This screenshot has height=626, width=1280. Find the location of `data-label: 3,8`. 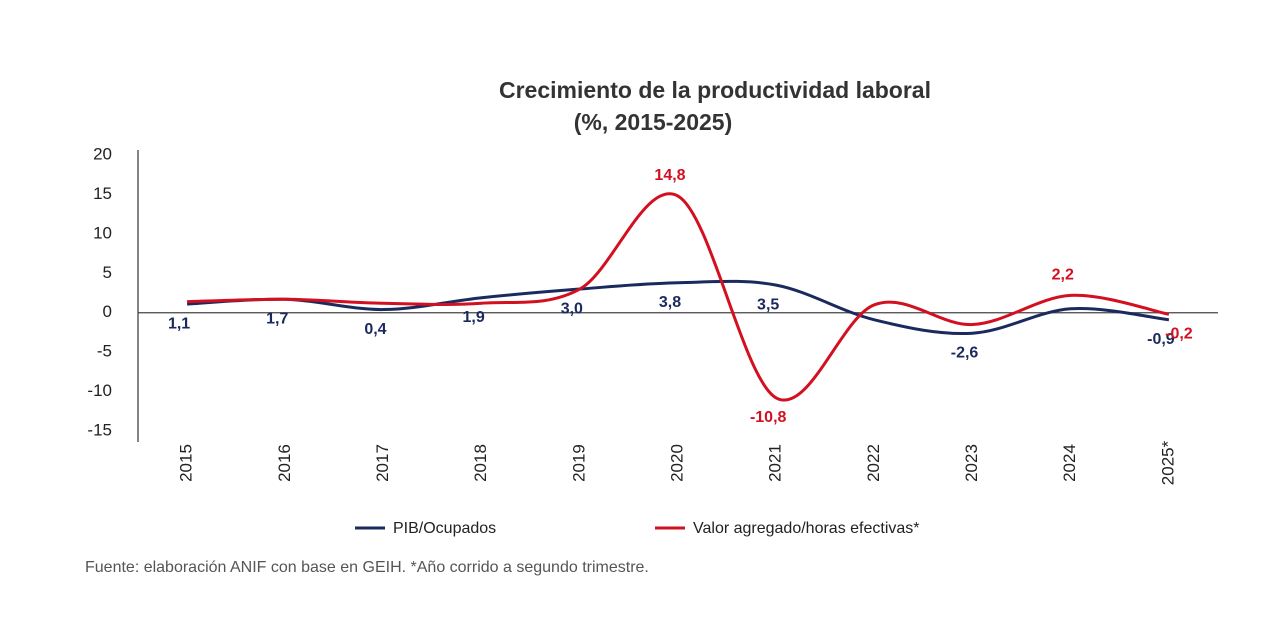

data-label: 3,8 is located at coordinates (670, 302).